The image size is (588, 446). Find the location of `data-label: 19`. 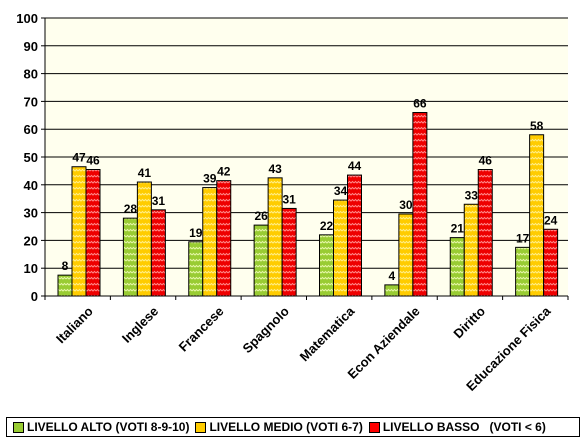

data-label: 19 is located at coordinates (196, 233).